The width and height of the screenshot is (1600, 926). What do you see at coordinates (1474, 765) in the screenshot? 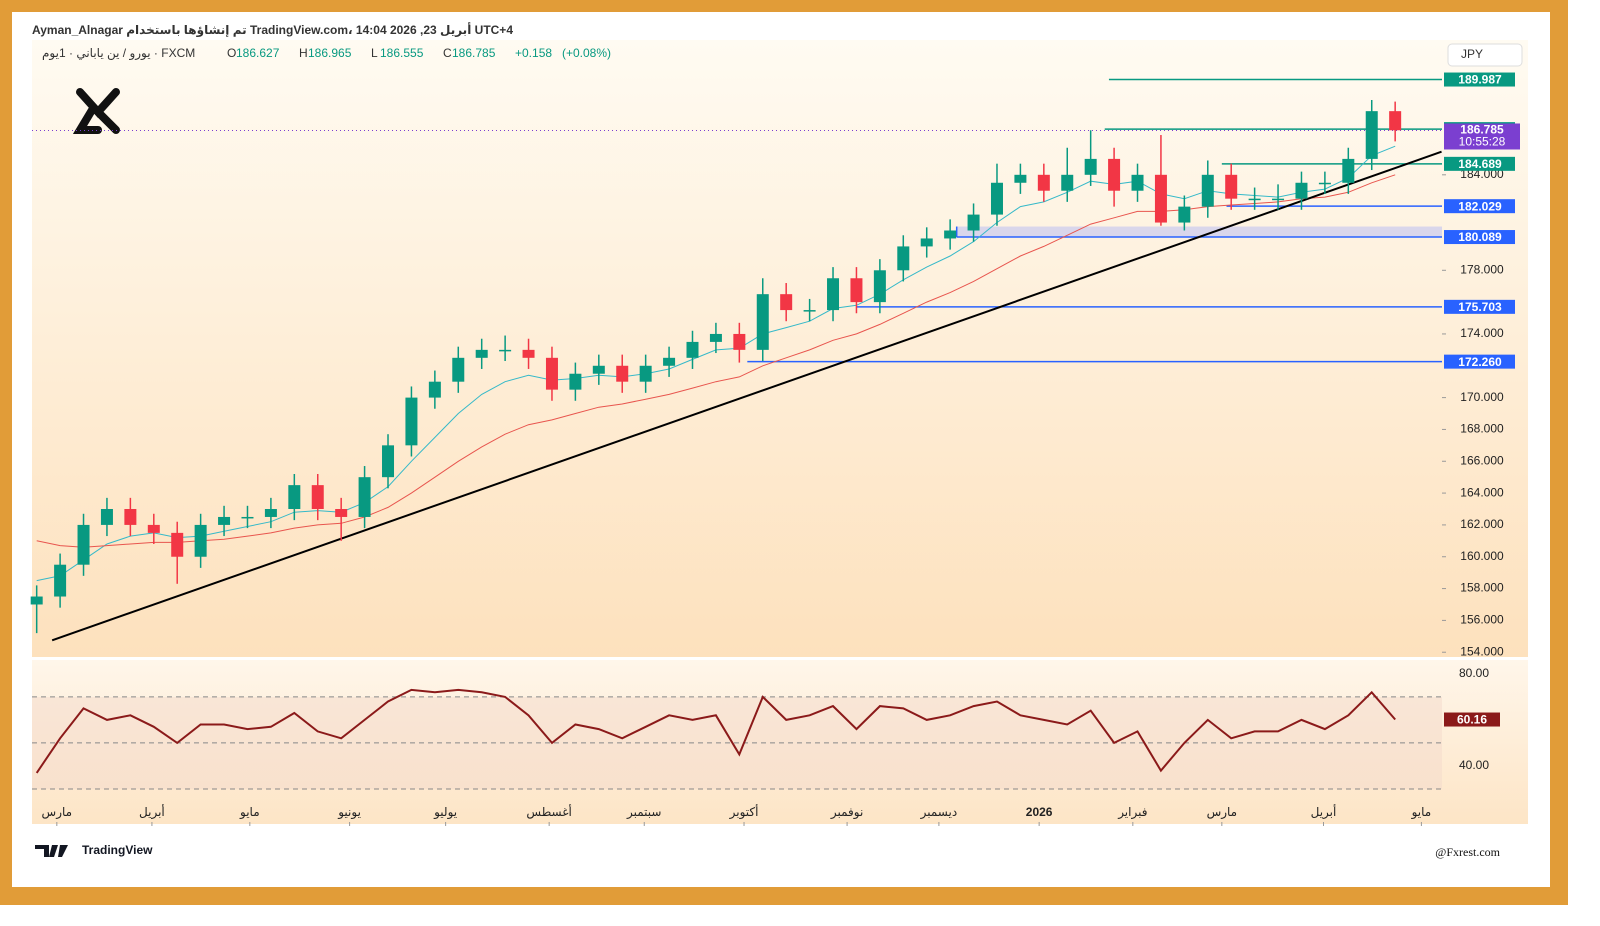
I see `rsi-tick-label: 40.00` at bounding box center [1474, 765].